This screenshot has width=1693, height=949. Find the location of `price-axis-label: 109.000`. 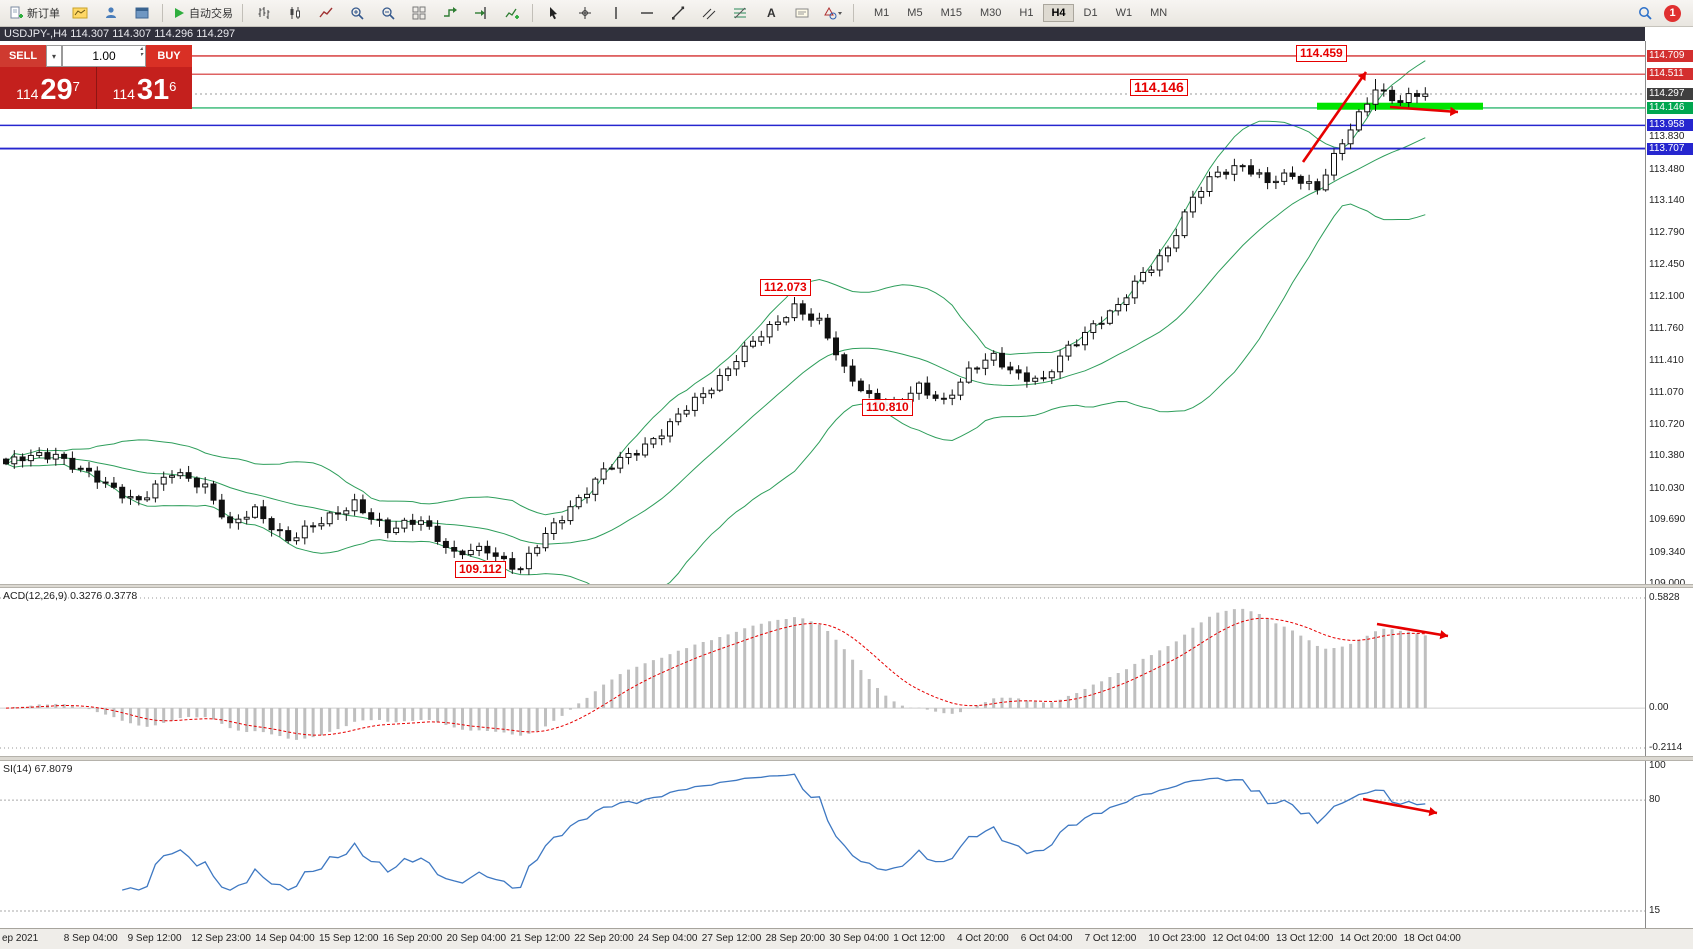

price-axis-label: 109.000 is located at coordinates (1670, 584).